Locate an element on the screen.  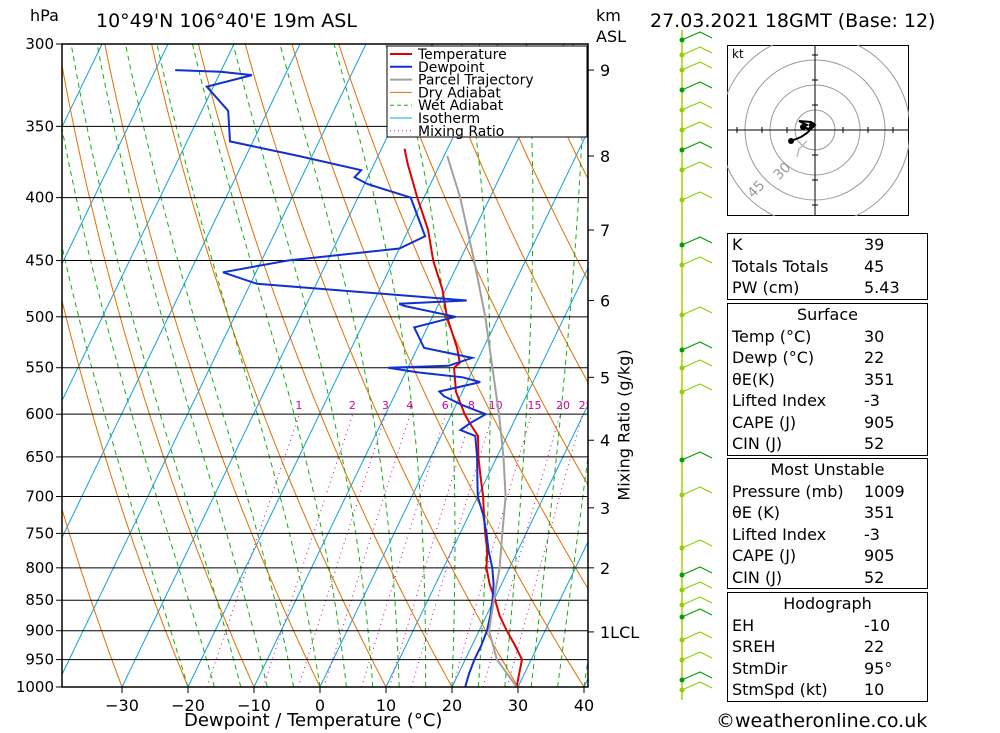
hodo-label: StmSpd (kt) is located at coordinates (780, 689).